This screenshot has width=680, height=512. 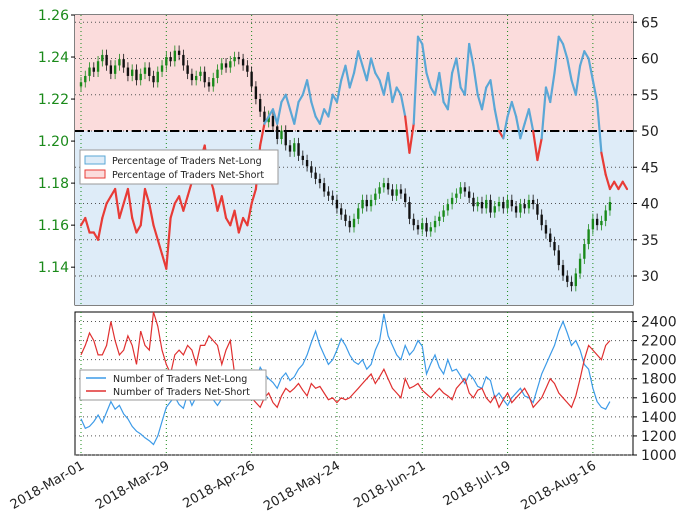 I want to click on right-tick-label: 60, so click(x=650, y=60).